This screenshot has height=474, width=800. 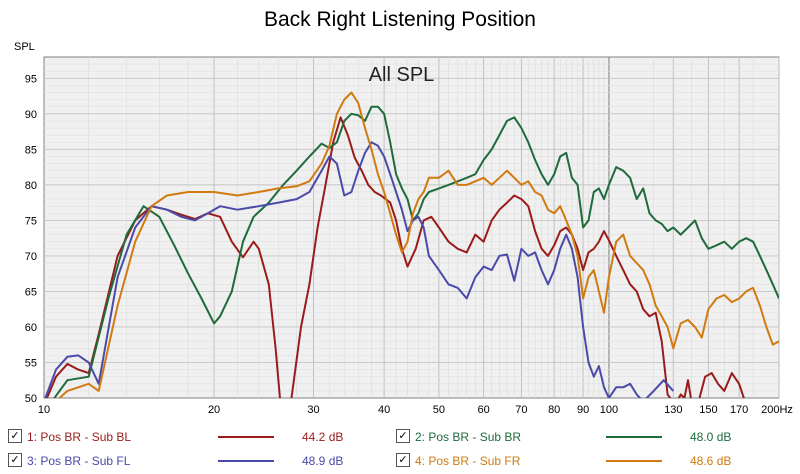 What do you see at coordinates (673, 410) in the screenshot?
I see `x-tick-label: 130` at bounding box center [673, 410].